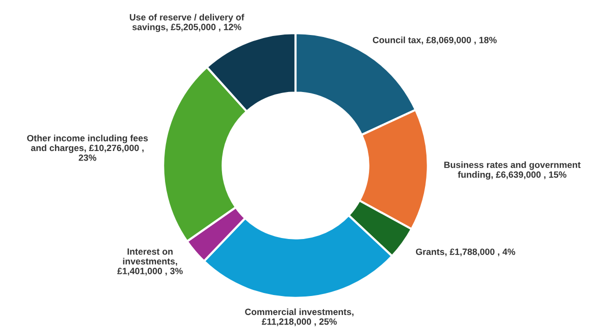 Image resolution: width=591 pixels, height=331 pixels. Describe the element at coordinates (299, 317) in the screenshot. I see `slice-label: Commercial investments, £11,218,000 , 25%` at that location.